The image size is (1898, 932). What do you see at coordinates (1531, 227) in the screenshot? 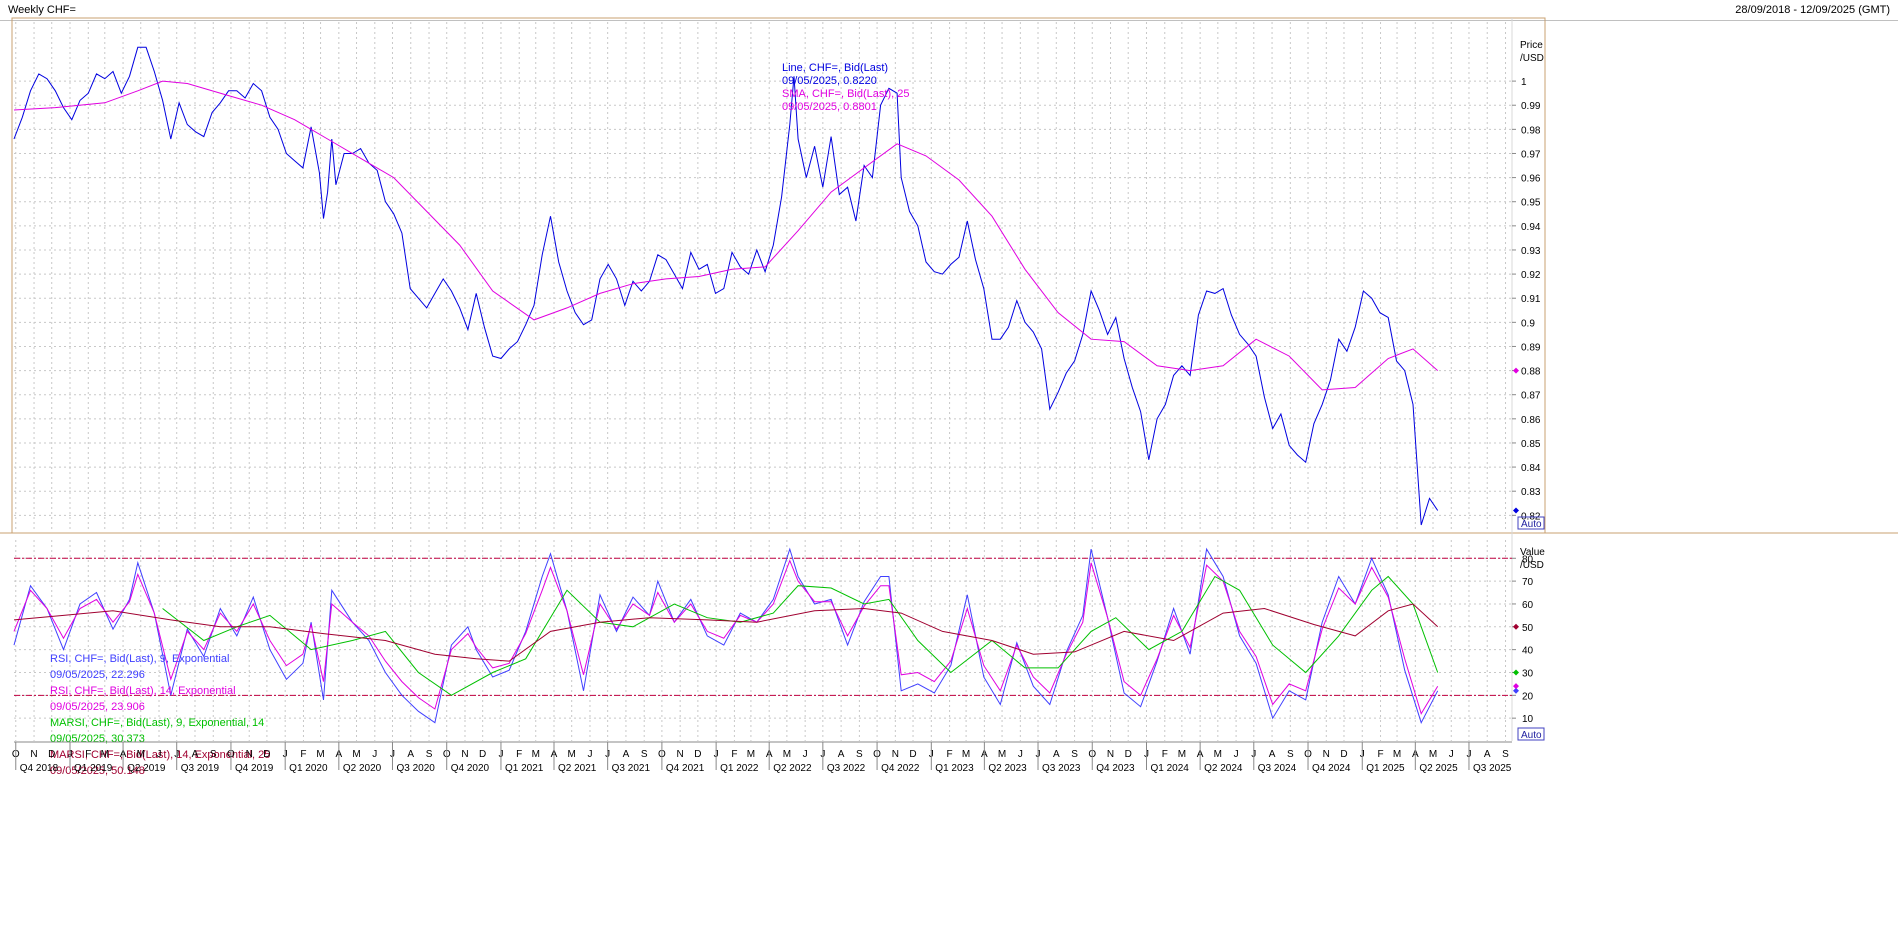
I see `price-tick-label: 0.94` at bounding box center [1531, 227].